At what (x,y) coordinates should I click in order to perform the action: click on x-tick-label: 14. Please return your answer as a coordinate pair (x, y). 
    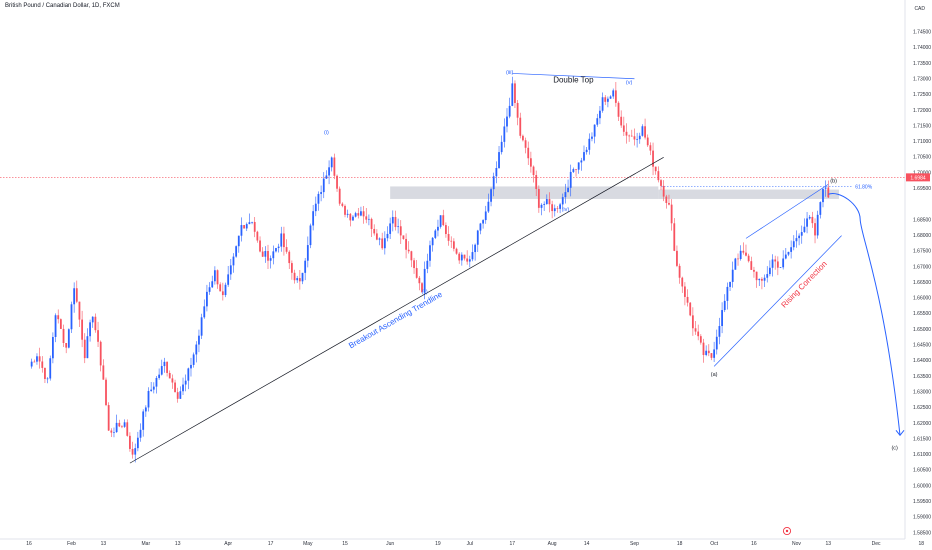
    Looking at the image, I should click on (587, 544).